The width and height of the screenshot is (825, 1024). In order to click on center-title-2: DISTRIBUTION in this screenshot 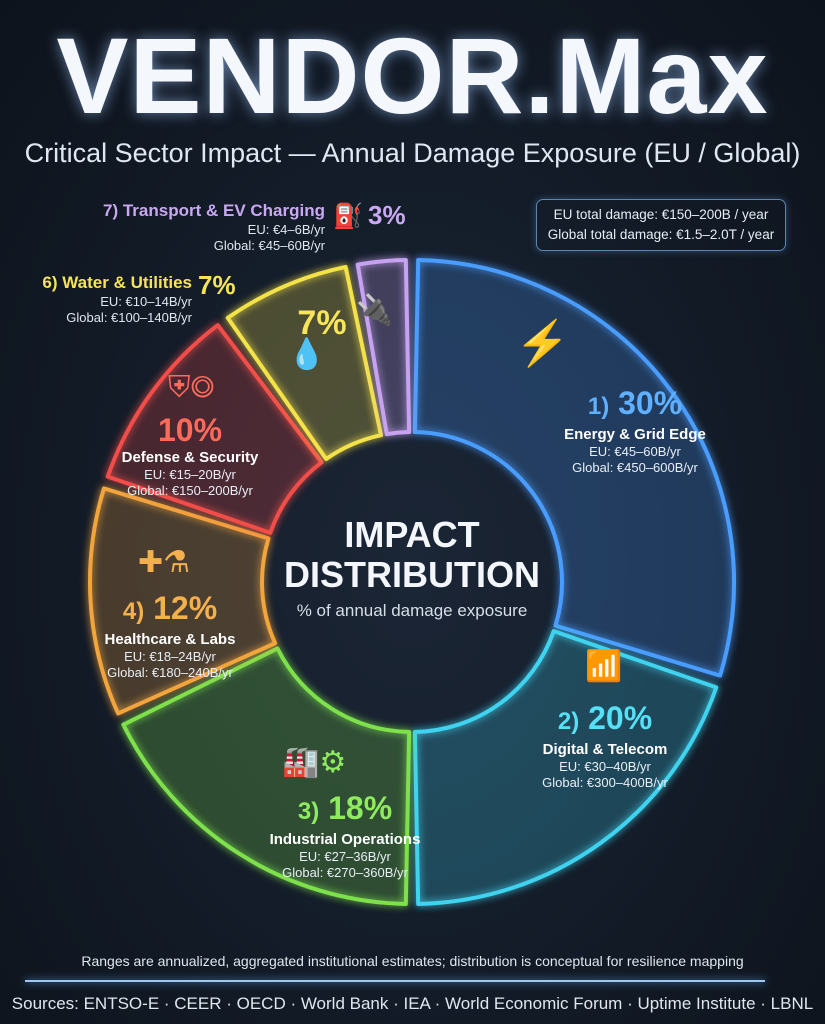, I will do `click(412, 574)`.